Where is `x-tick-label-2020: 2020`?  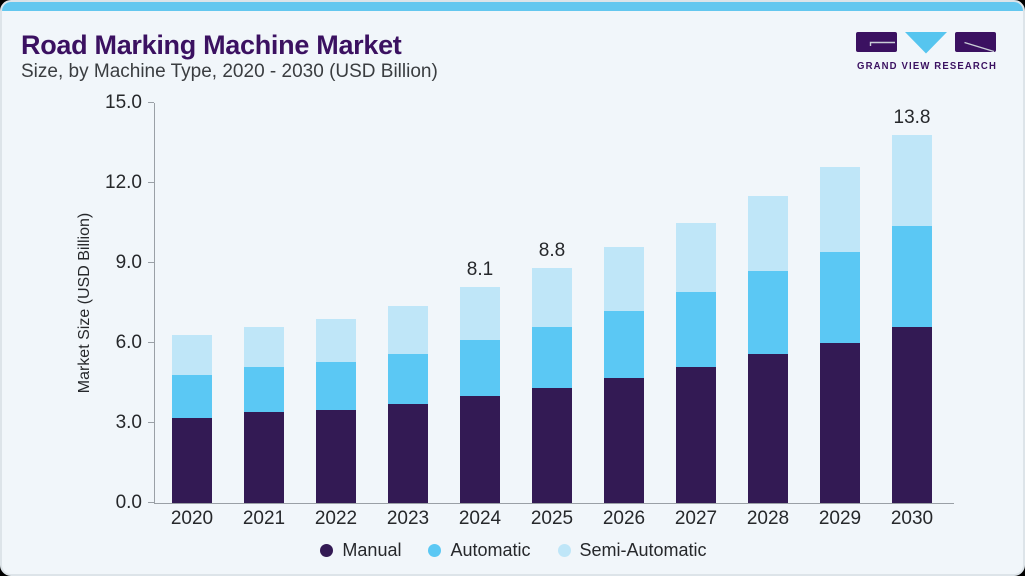
x-tick-label-2020: 2020 is located at coordinates (192, 518).